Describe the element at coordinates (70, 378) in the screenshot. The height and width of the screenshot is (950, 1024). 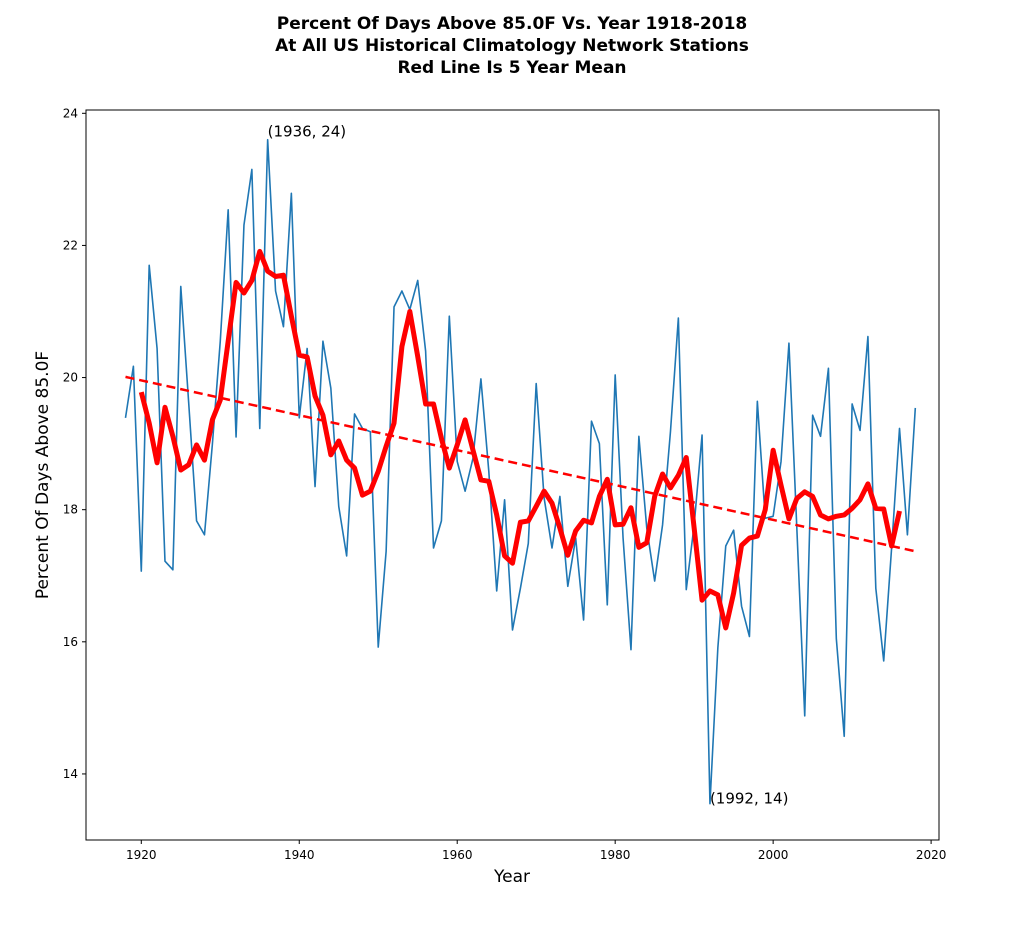
I see `y-tick-label: 20` at that location.